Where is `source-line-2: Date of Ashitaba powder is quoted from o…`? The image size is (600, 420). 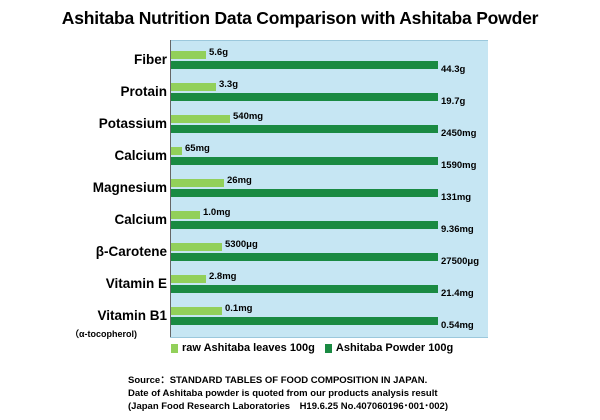 source-line-2: Date of Ashitaba powder is quoted from o… is located at coordinates (283, 393).